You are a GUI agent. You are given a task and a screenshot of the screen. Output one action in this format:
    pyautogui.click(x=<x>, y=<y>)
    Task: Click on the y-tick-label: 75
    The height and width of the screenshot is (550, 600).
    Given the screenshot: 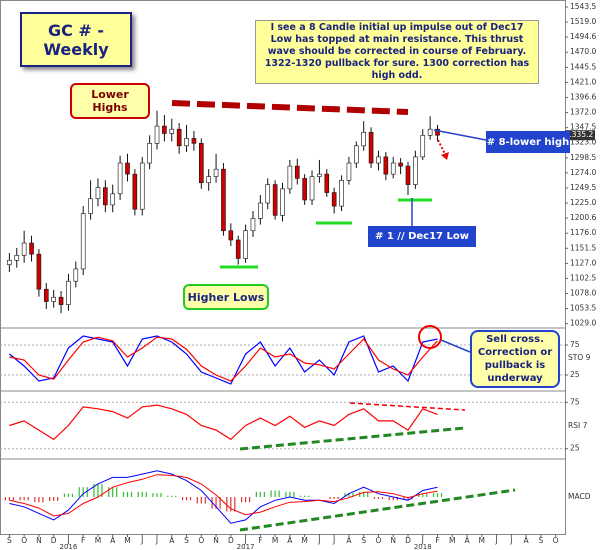 What is the action you would take?
    pyautogui.click(x=575, y=344)
    